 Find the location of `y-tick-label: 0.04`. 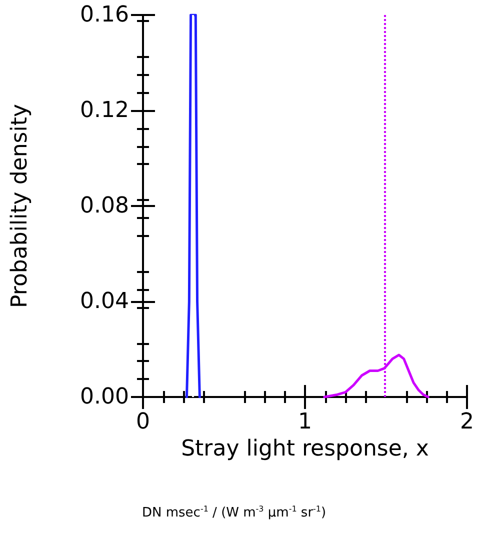

y-tick-label: 0.04 is located at coordinates (104, 301).